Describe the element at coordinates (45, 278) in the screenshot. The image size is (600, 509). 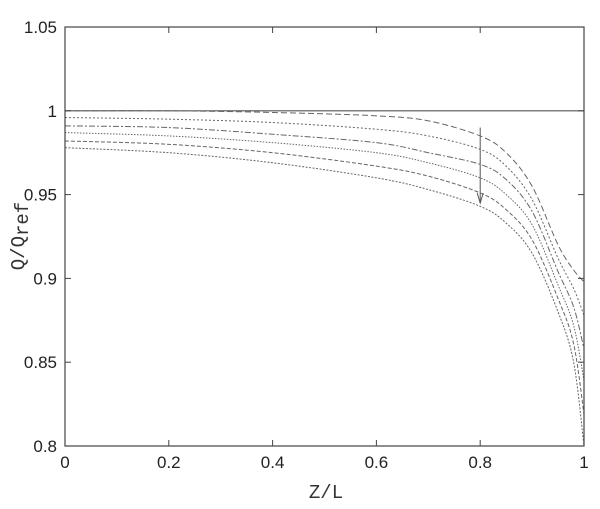
I see `y-tick-label: 0.9` at that location.